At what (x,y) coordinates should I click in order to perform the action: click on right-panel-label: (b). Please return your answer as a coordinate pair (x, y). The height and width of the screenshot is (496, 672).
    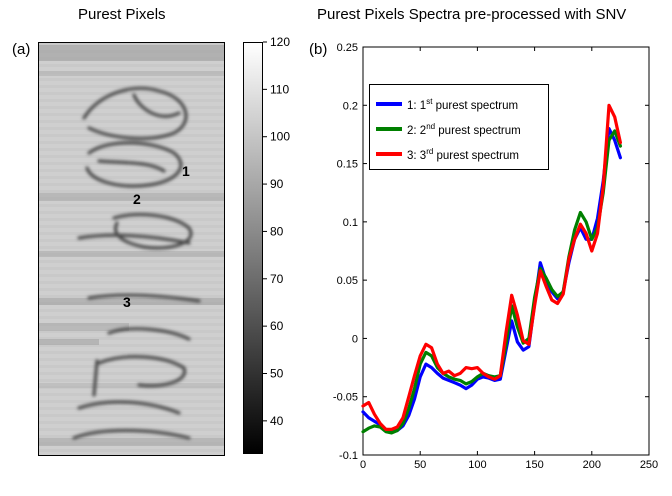
    Looking at the image, I should click on (318, 49).